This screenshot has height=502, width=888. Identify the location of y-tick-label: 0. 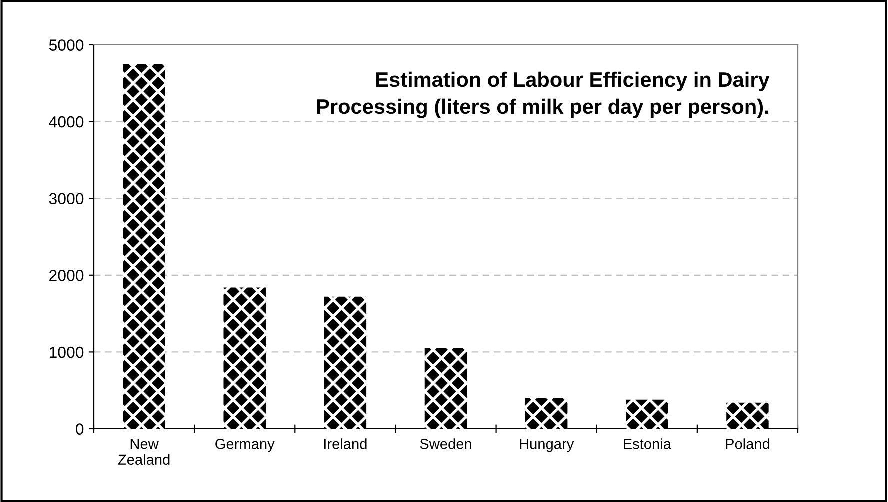
(80, 429).